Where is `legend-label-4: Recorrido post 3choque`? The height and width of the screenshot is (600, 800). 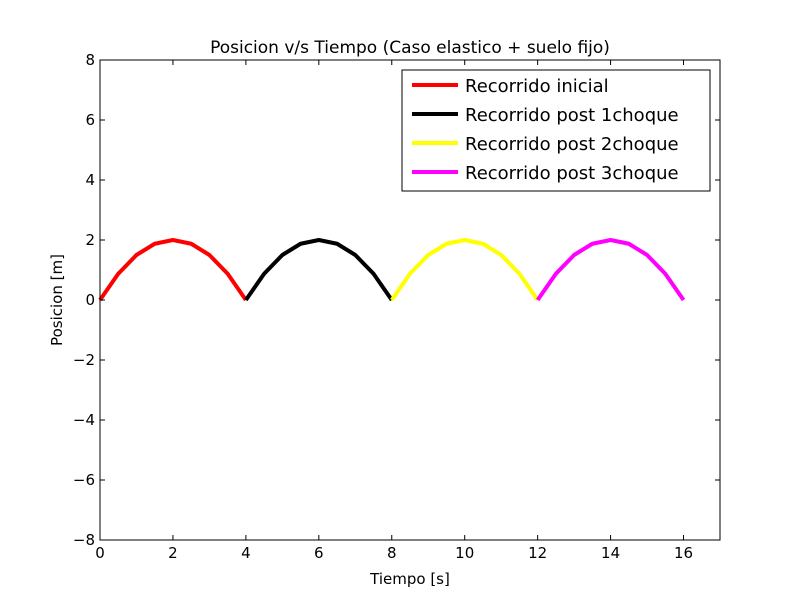
legend-label-4: Recorrido post 3choque is located at coordinates (572, 173).